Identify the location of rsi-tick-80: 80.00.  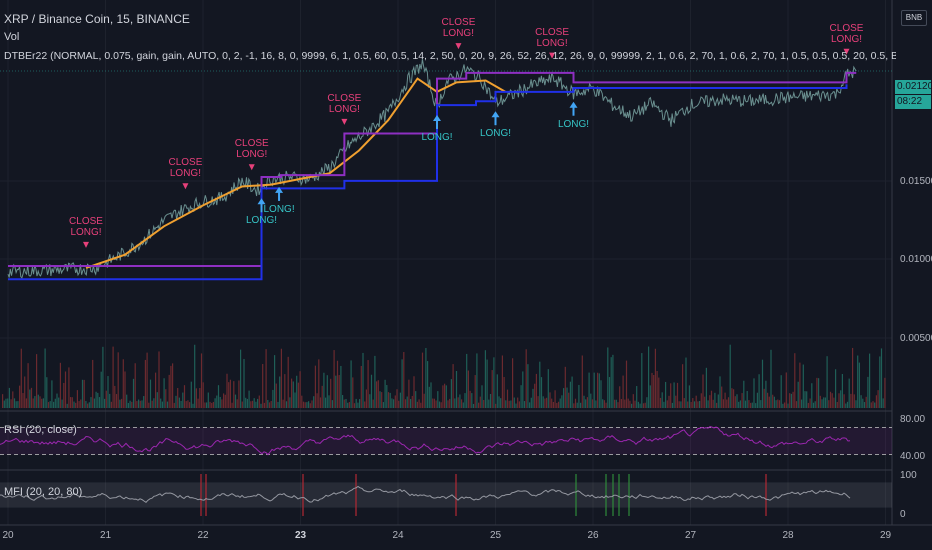
(913, 419).